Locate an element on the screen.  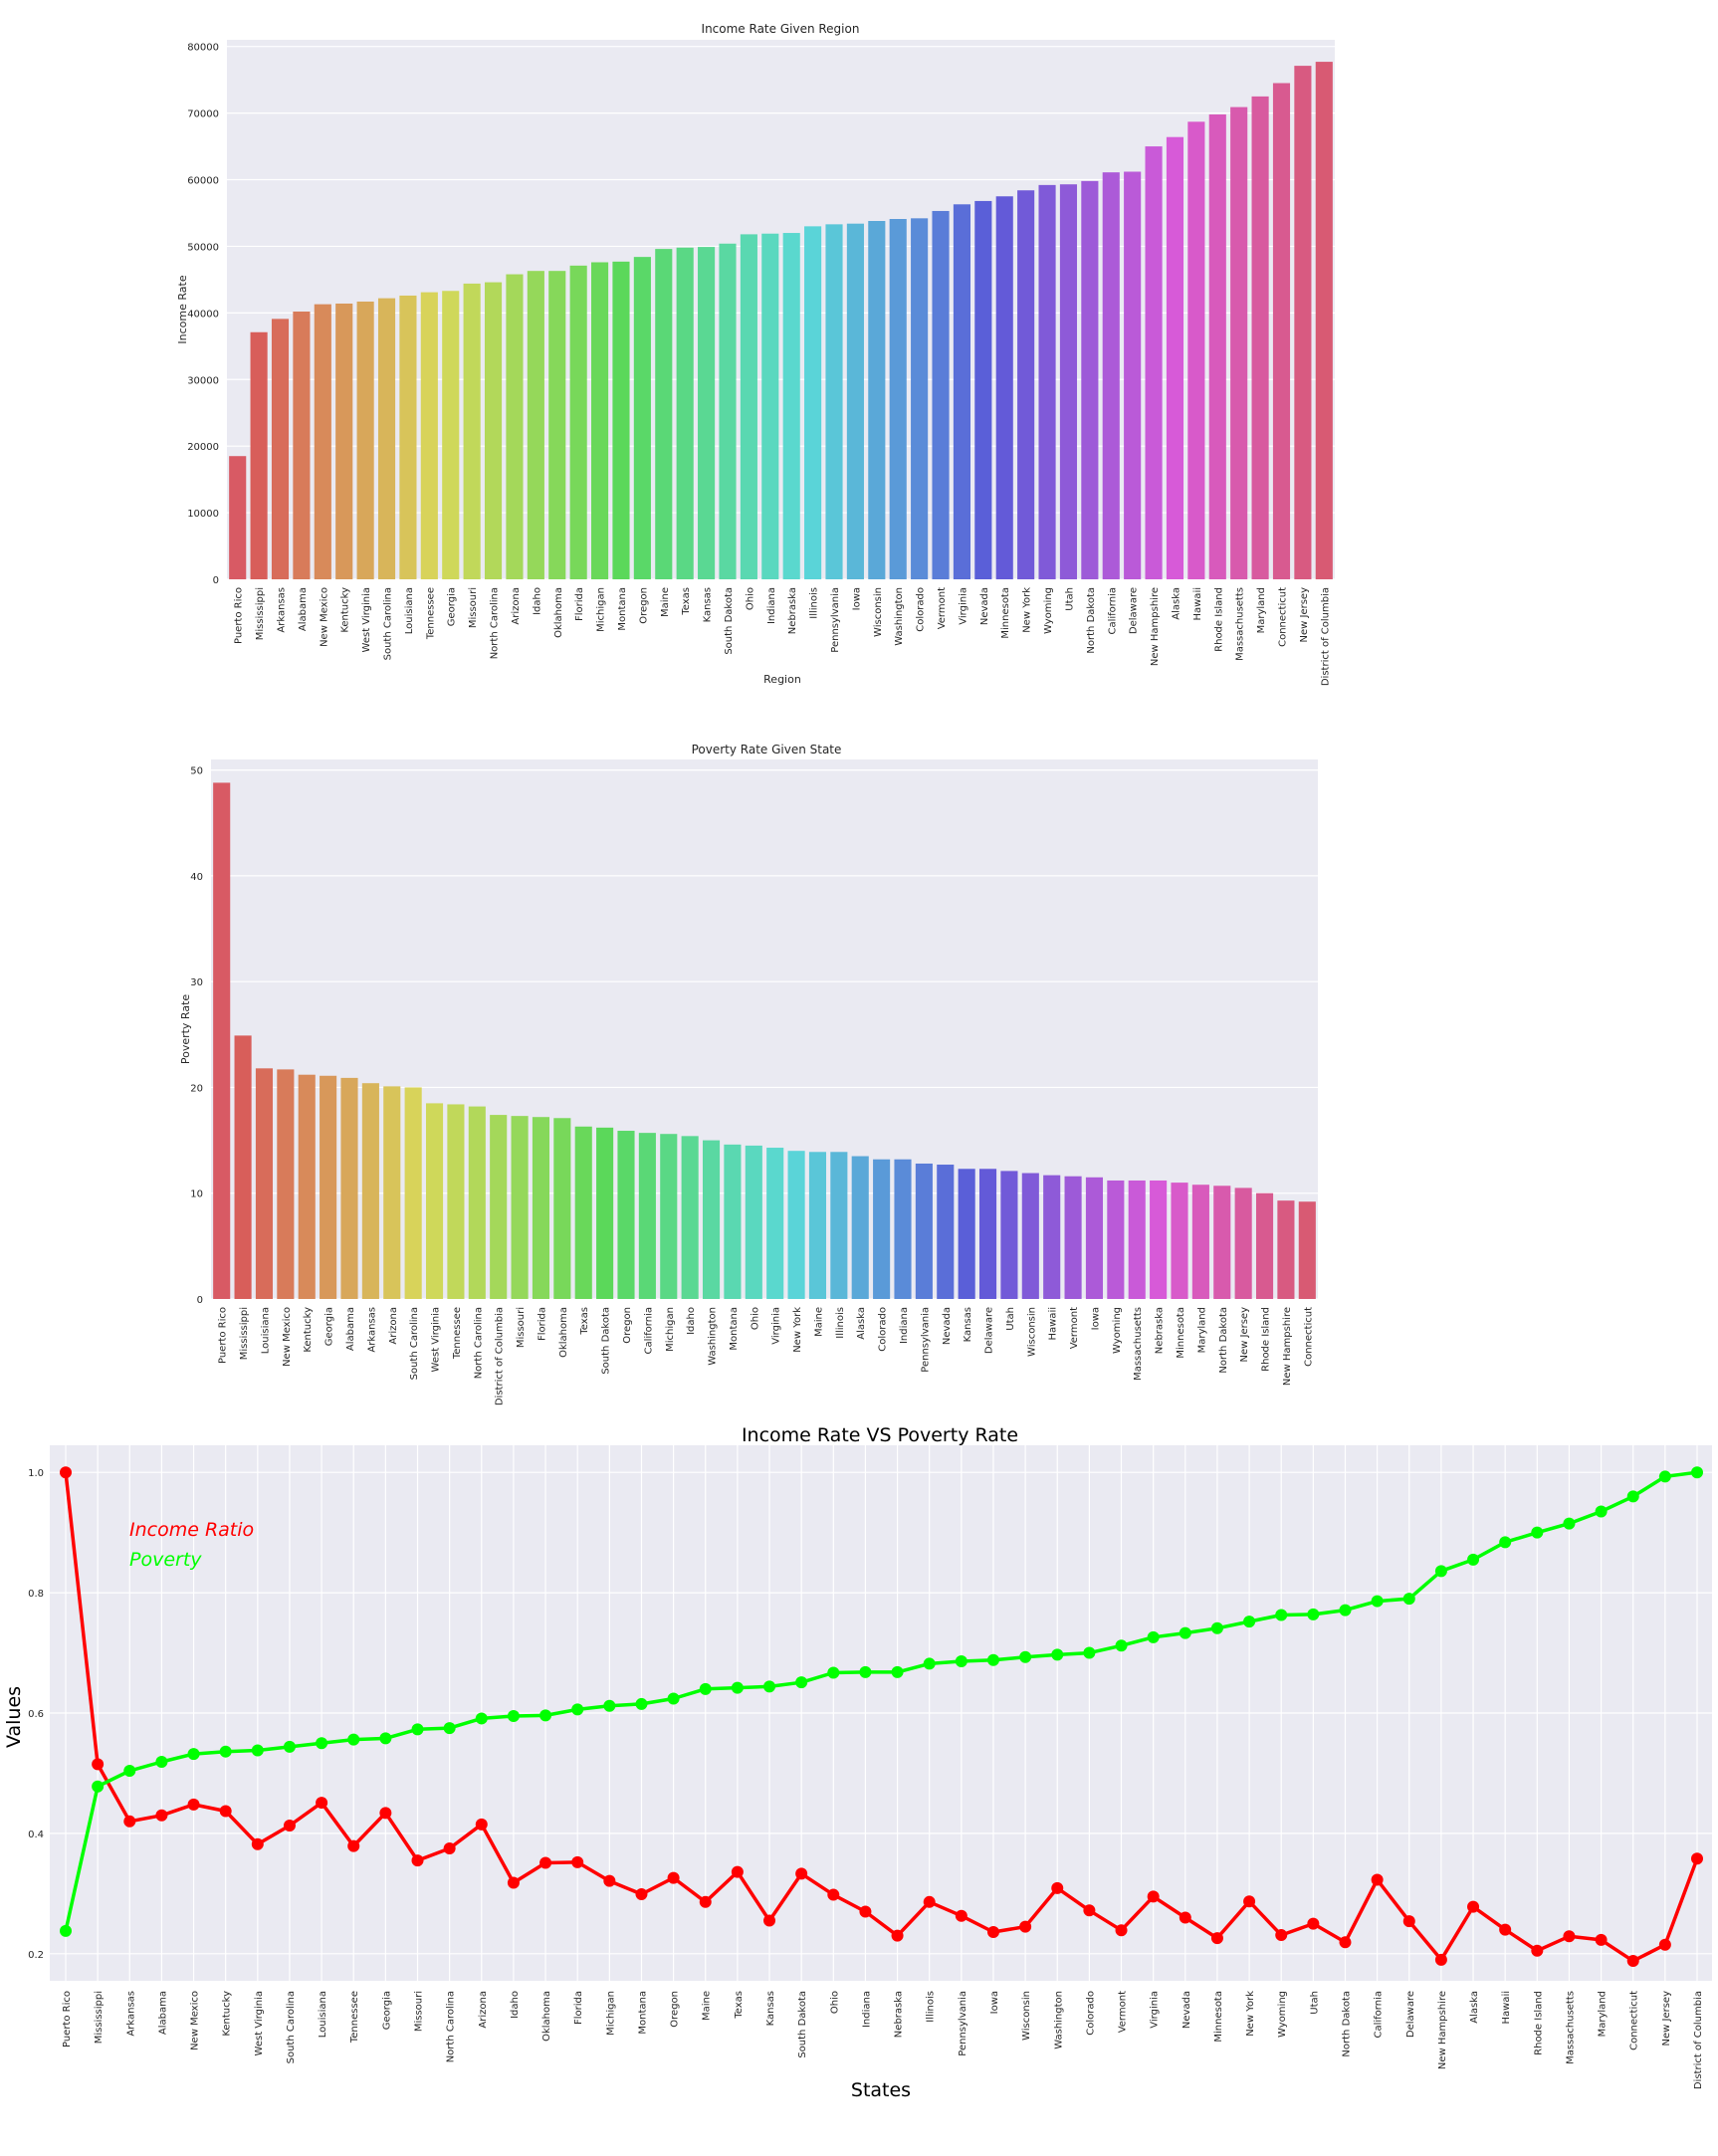
point-poverty-rhode-island is located at coordinates (1538, 1532).